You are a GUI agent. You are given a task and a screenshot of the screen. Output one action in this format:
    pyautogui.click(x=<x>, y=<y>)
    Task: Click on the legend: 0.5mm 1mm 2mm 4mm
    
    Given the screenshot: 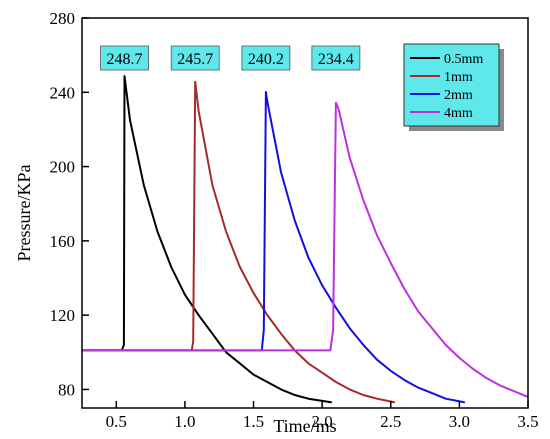 What is the action you would take?
    pyautogui.click(x=453, y=87)
    